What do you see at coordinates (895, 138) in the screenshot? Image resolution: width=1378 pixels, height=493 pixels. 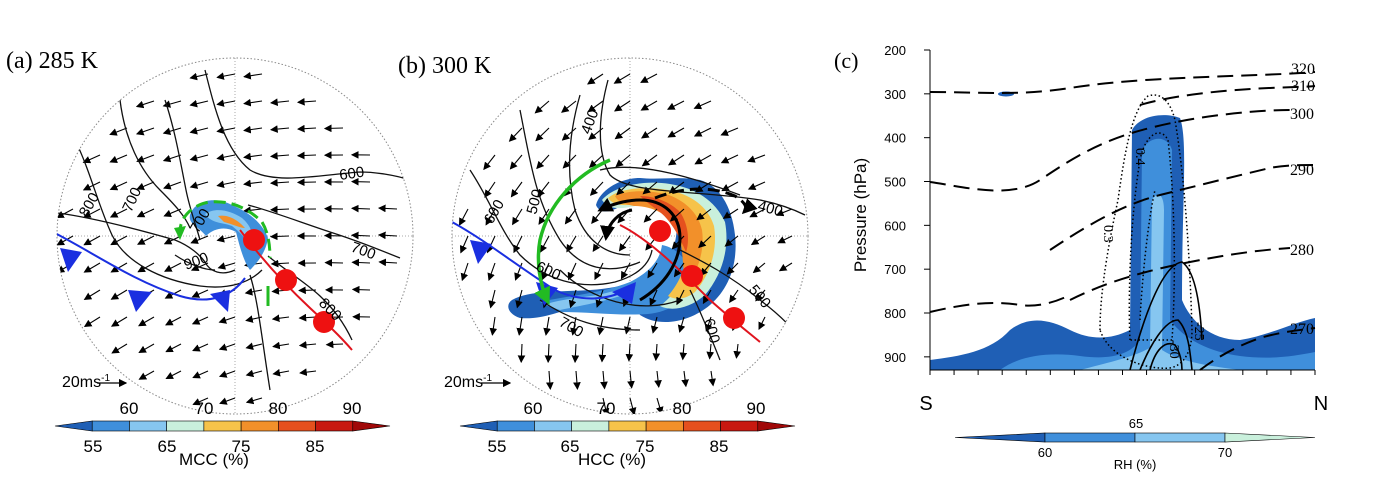 I see `y-tick-label: 400` at bounding box center [895, 138].